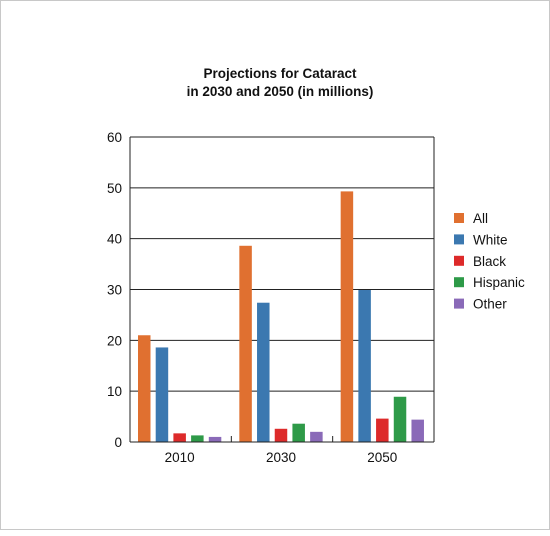 The width and height of the screenshot is (550, 536). I want to click on bar-all-2030, so click(245, 343).